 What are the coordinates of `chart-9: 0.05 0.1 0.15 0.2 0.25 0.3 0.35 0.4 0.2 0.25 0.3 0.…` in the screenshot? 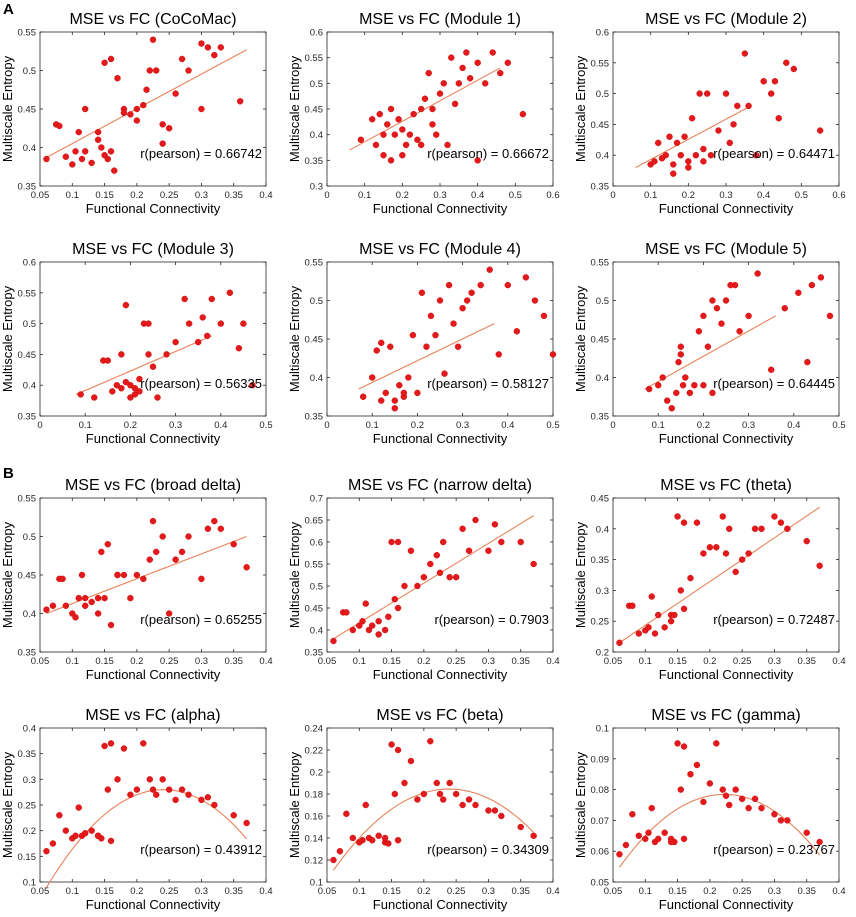 It's located at (709, 579).